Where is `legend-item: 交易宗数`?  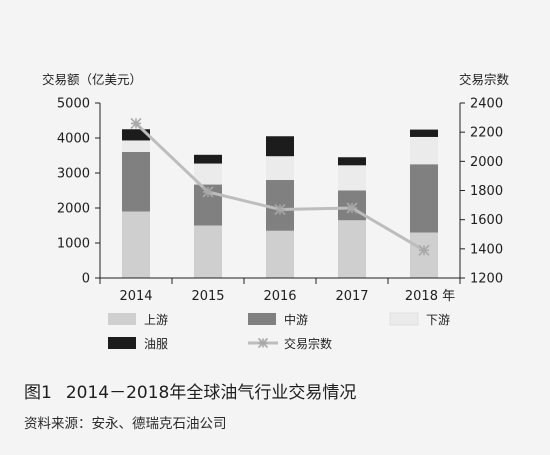
legend-item: 交易宗数 is located at coordinates (290, 343).